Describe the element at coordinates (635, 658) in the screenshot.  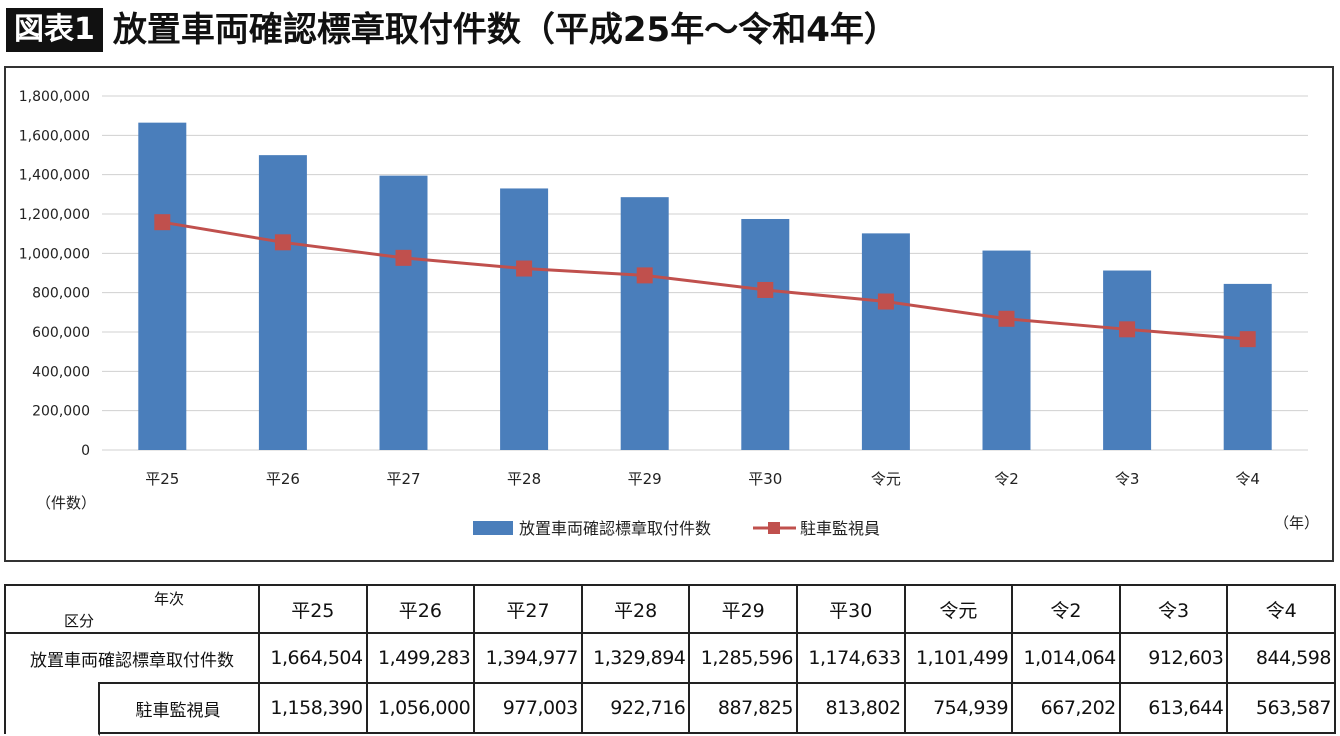
I see `table-cell: 1,329,894` at that location.